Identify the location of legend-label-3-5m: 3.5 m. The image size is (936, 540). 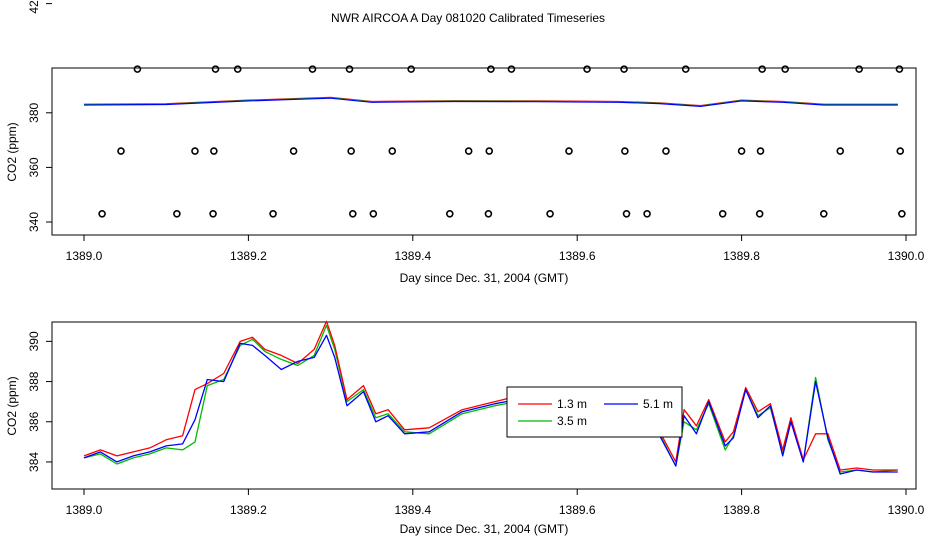
(572, 421).